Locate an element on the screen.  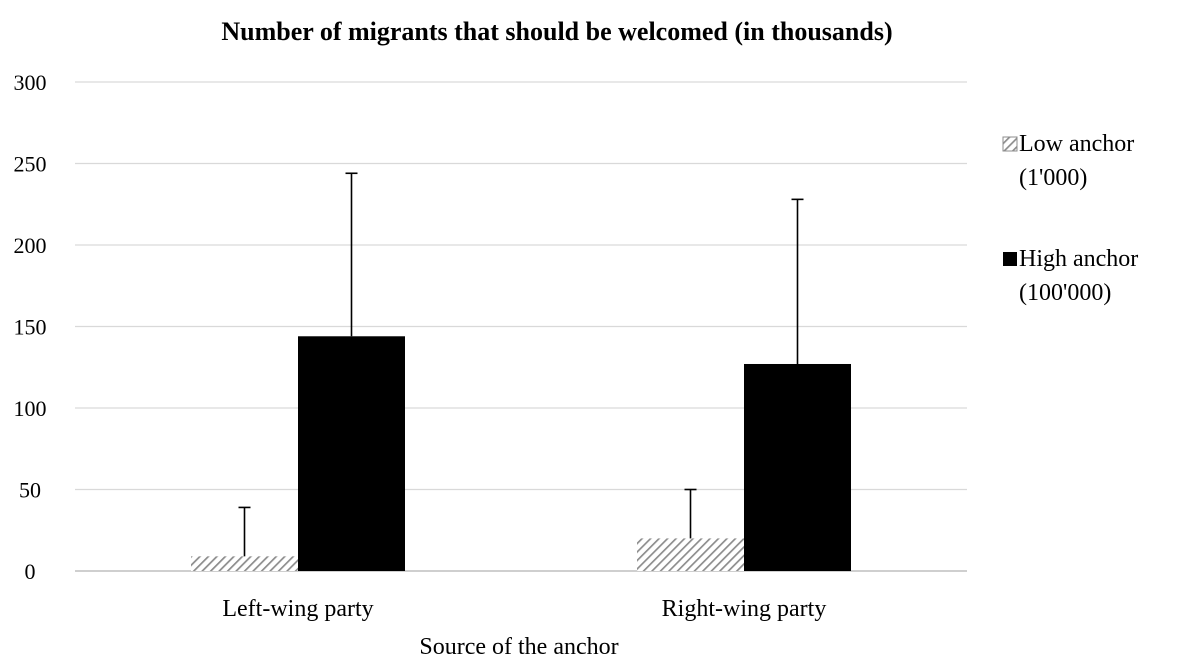
bar-low-anchor-left-wing is located at coordinates (244, 563).